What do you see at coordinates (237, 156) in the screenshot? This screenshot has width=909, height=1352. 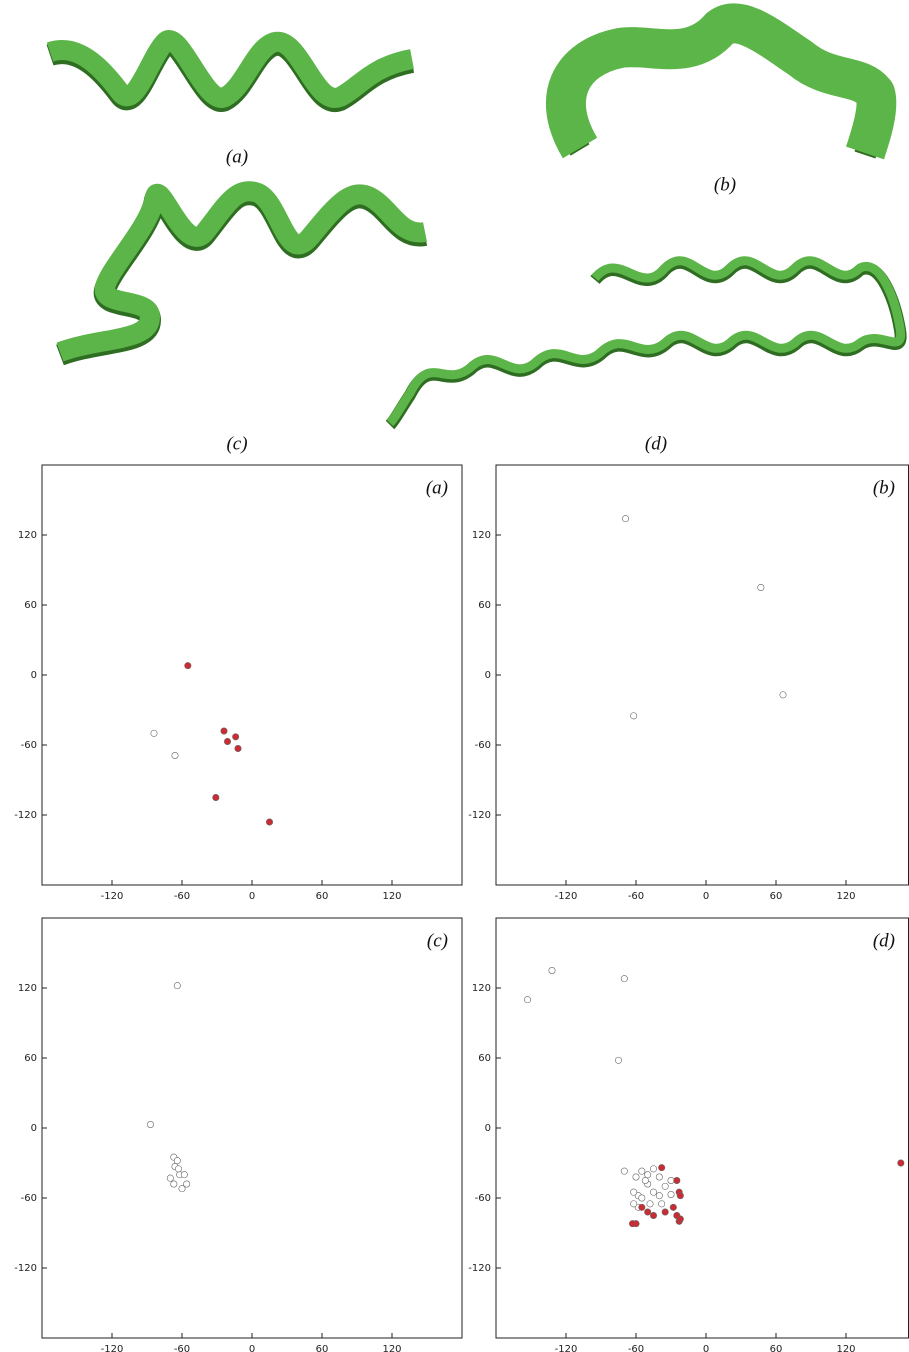 I see `structure-label: (a)` at bounding box center [237, 156].